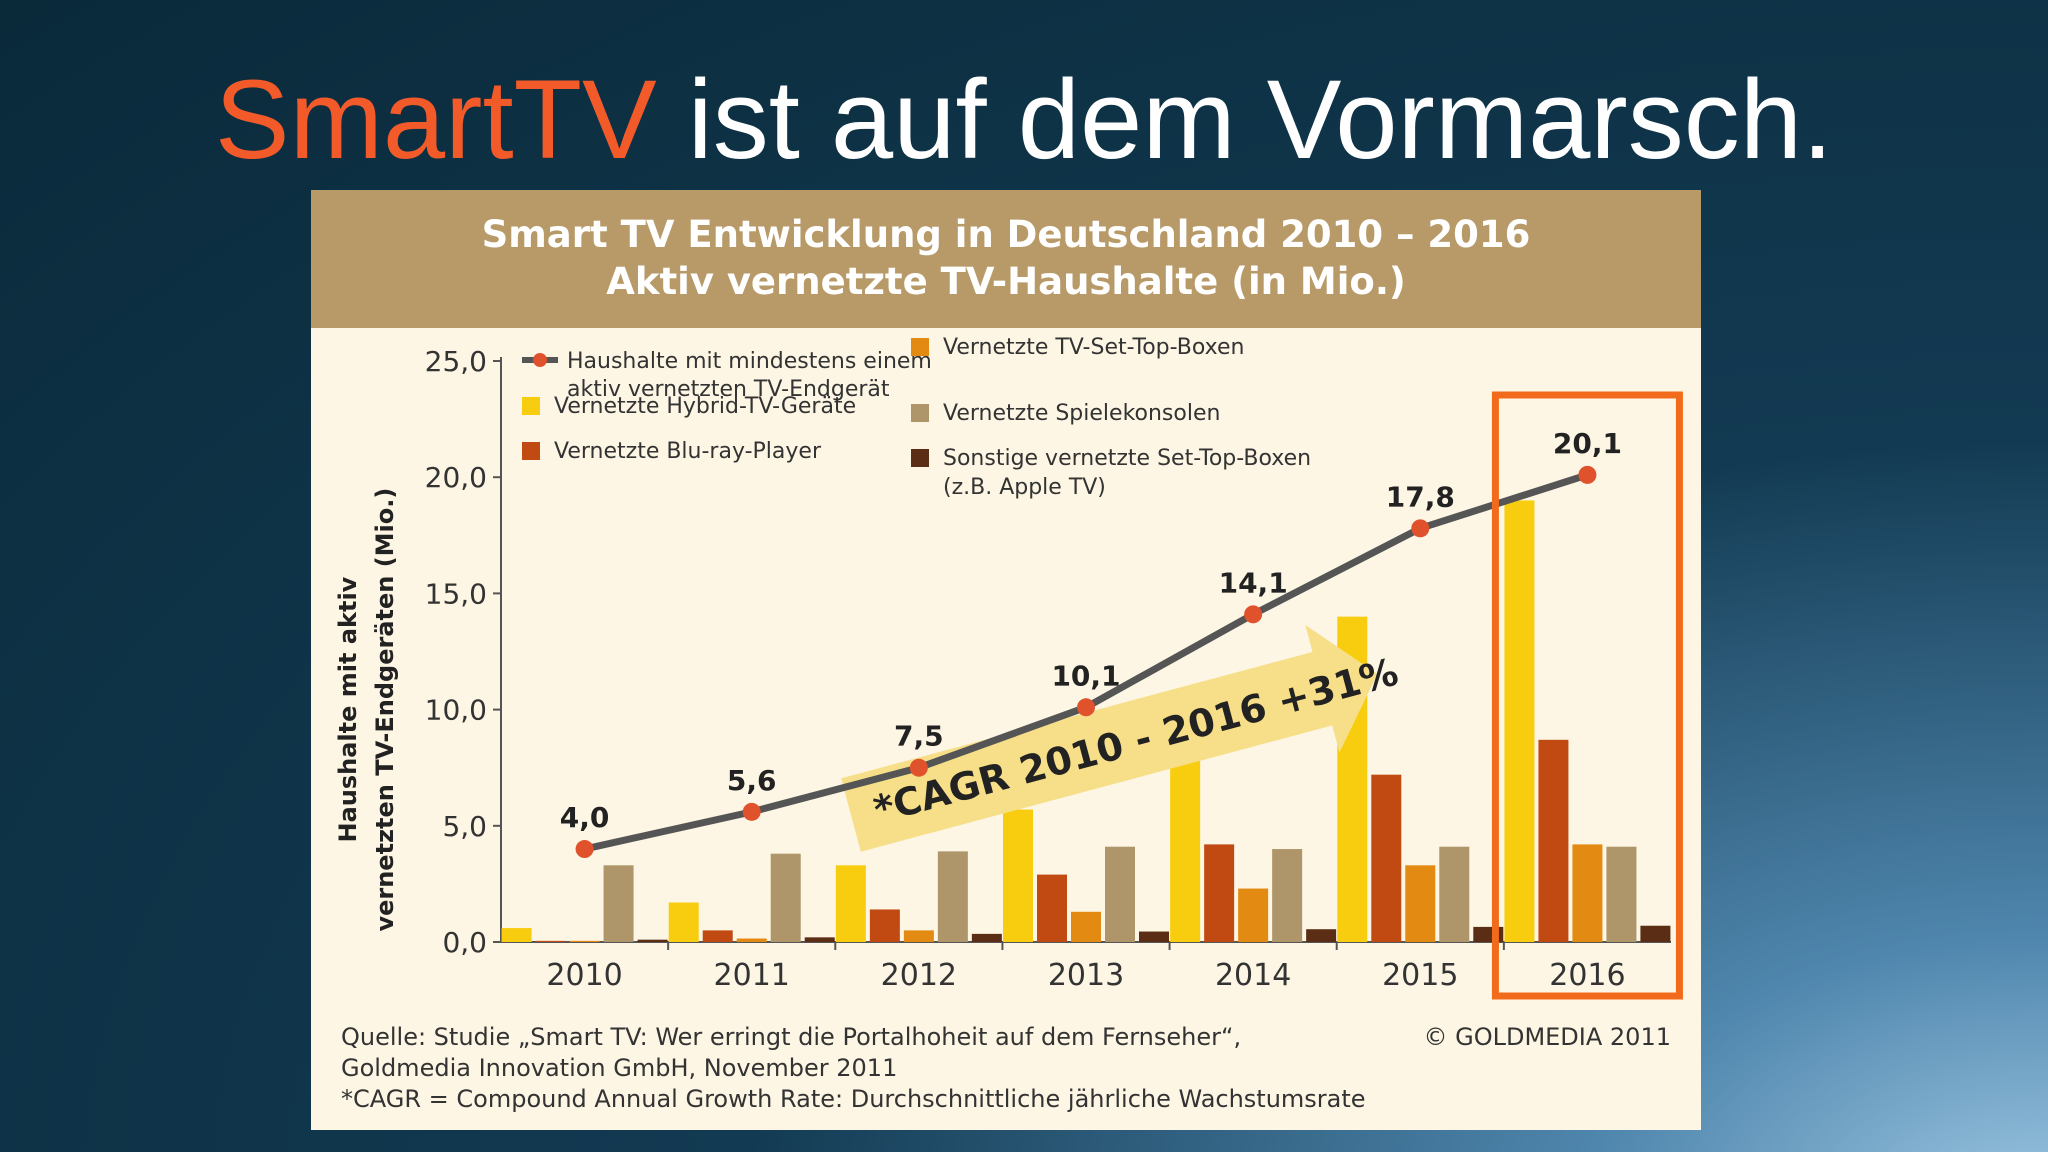  Describe the element at coordinates (749, 361) in the screenshot. I see `legend-label: Haushalte mit mindestens einem` at that location.